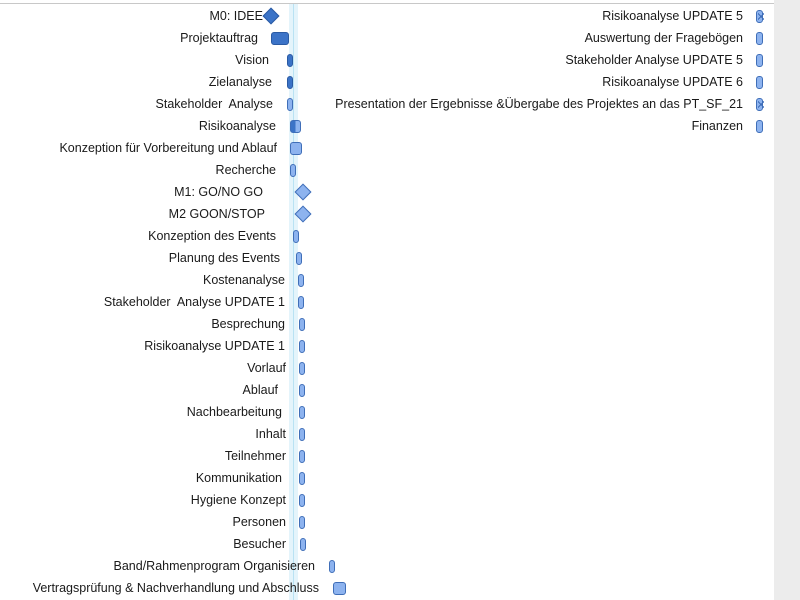 Image resolution: width=800 pixels, height=600 pixels. I want to click on task-label: Vorlauf, so click(266, 368).